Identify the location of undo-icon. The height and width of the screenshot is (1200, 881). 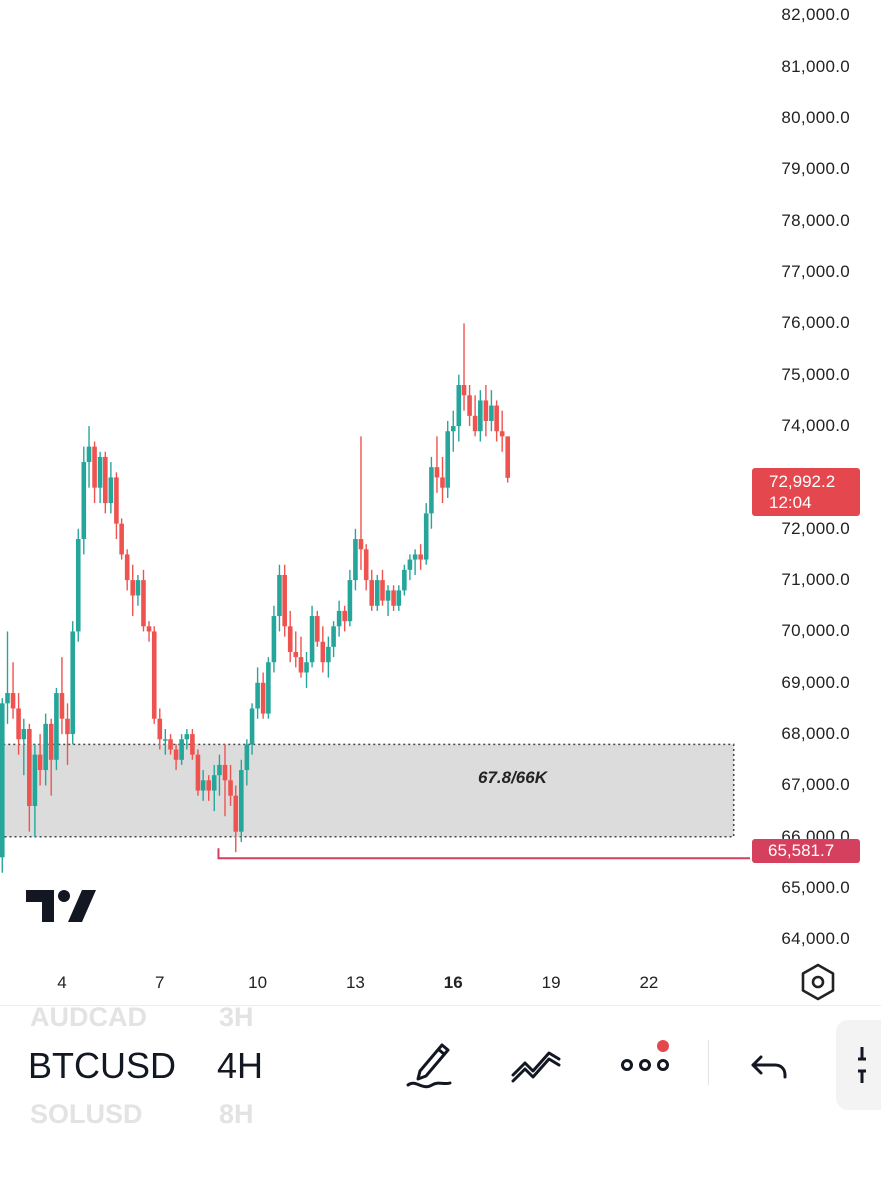
(773, 1065).